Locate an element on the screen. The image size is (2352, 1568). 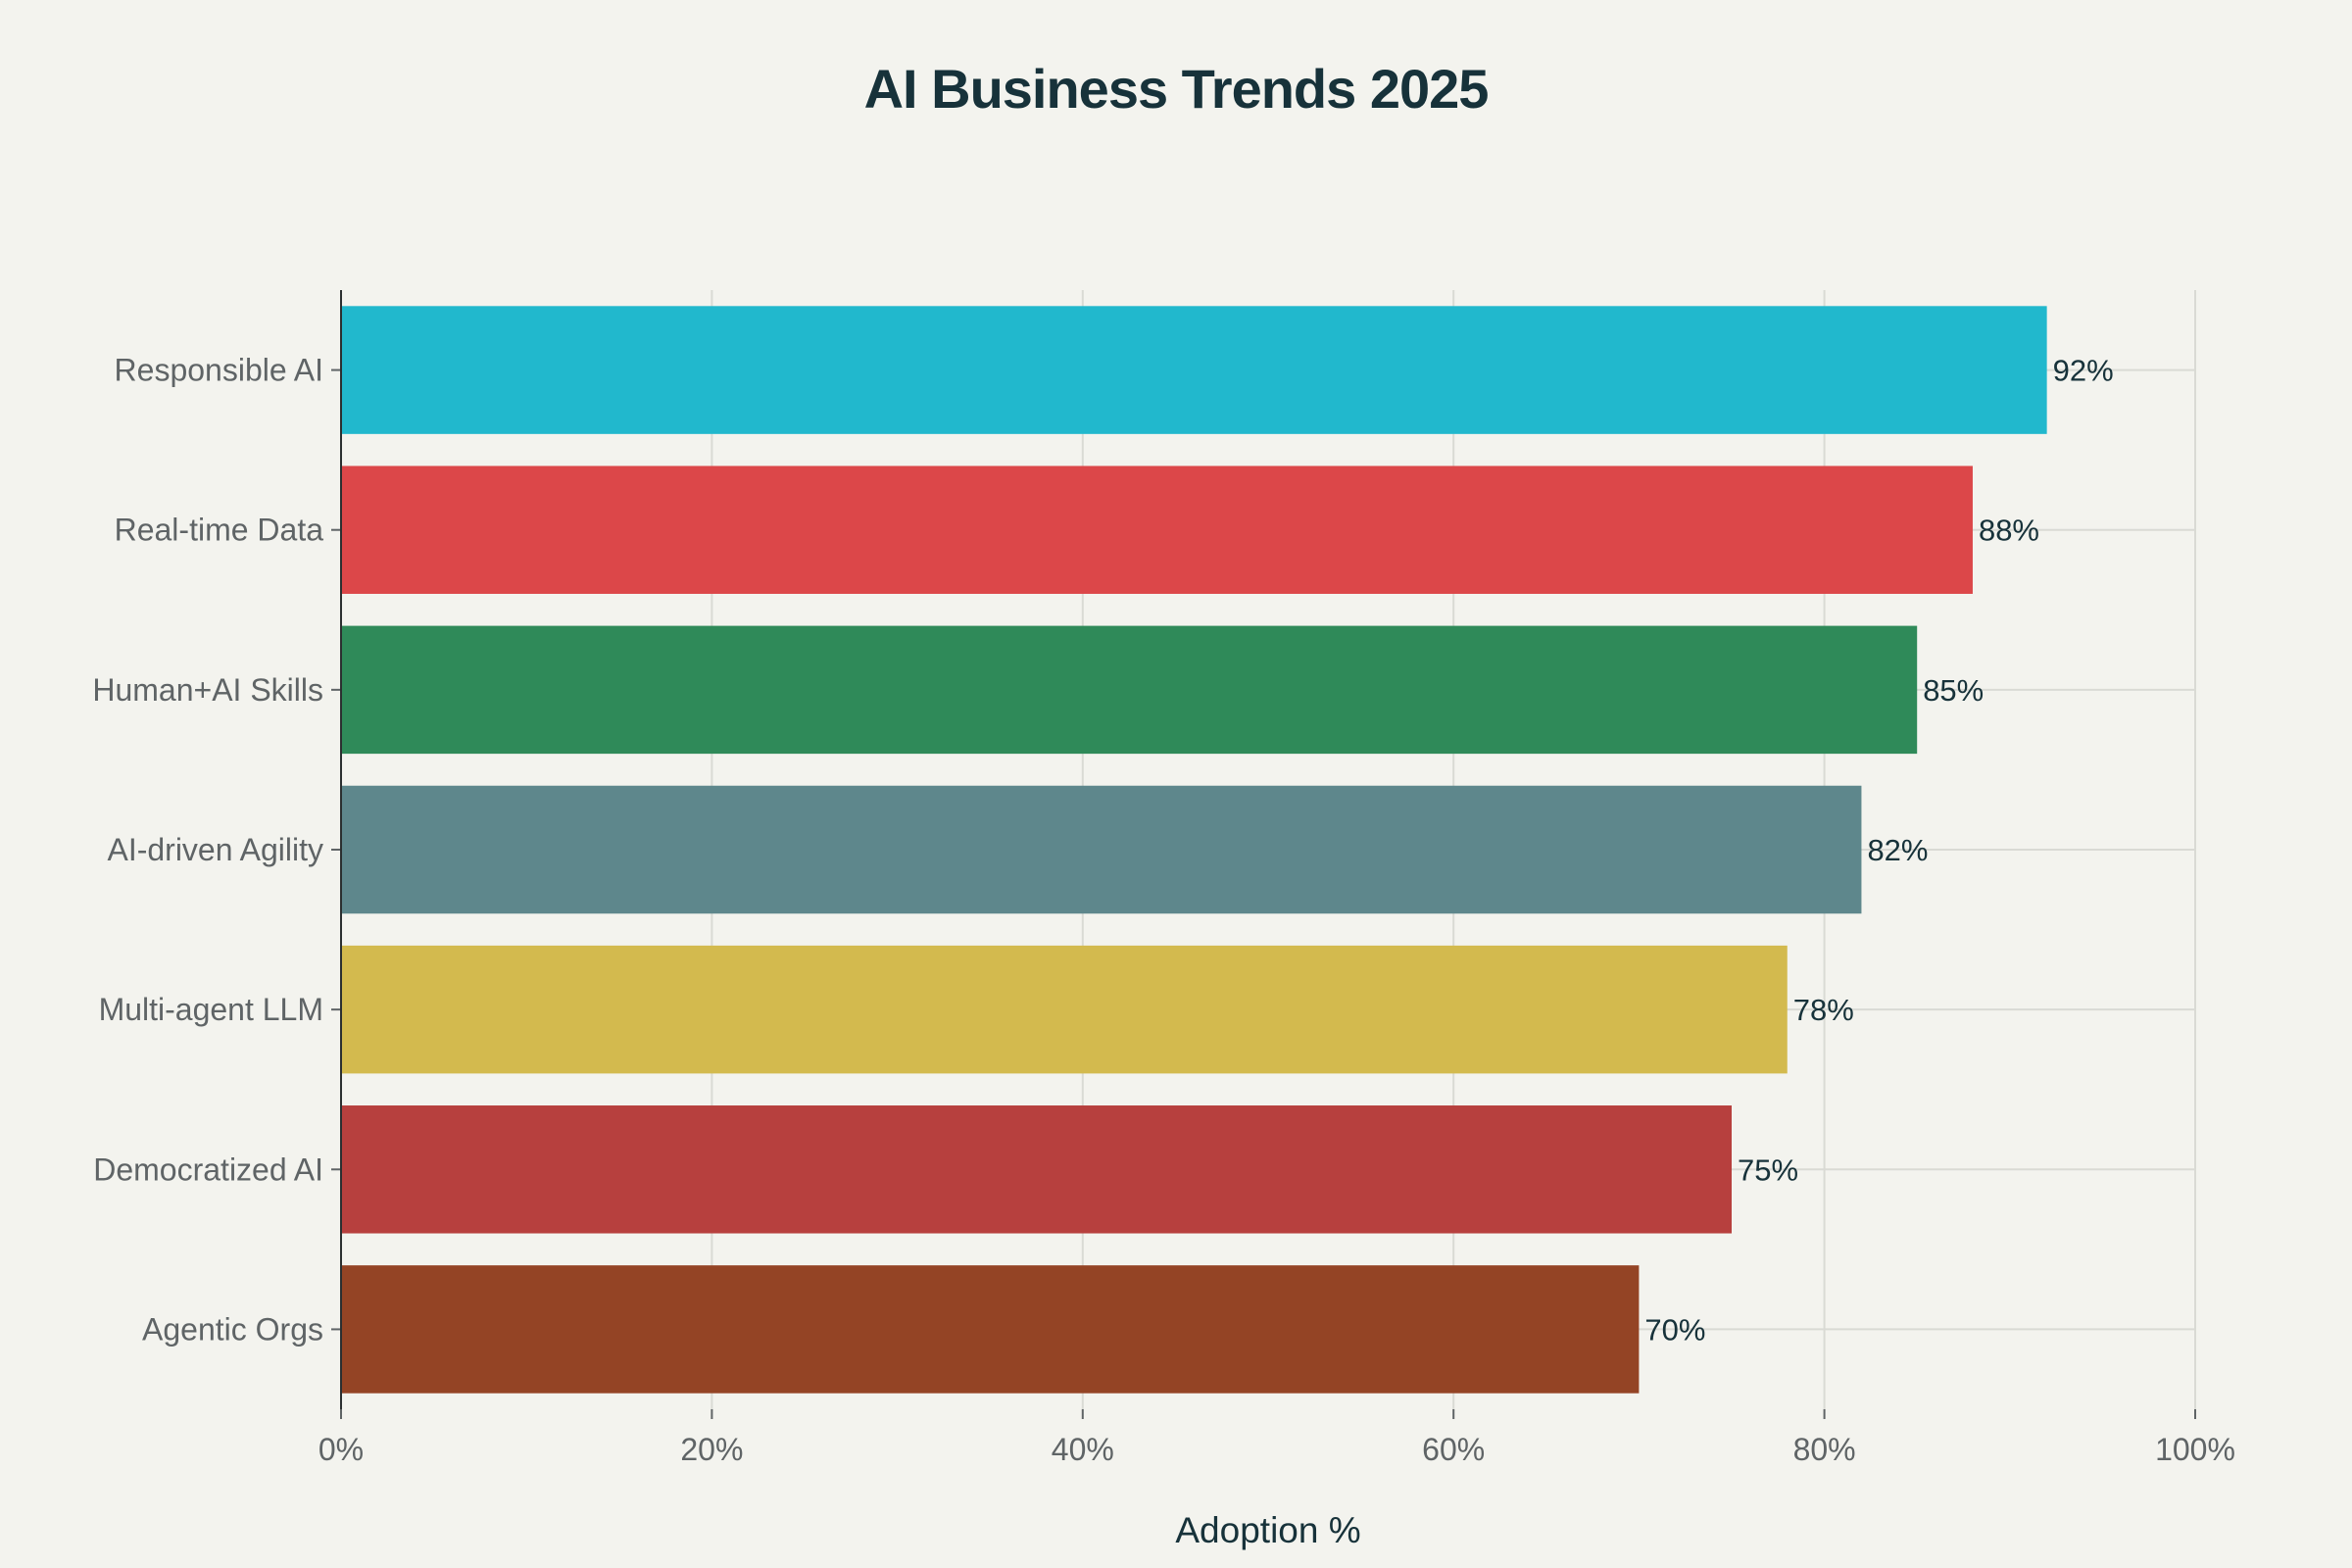
data-label: 88% is located at coordinates (2009, 531).